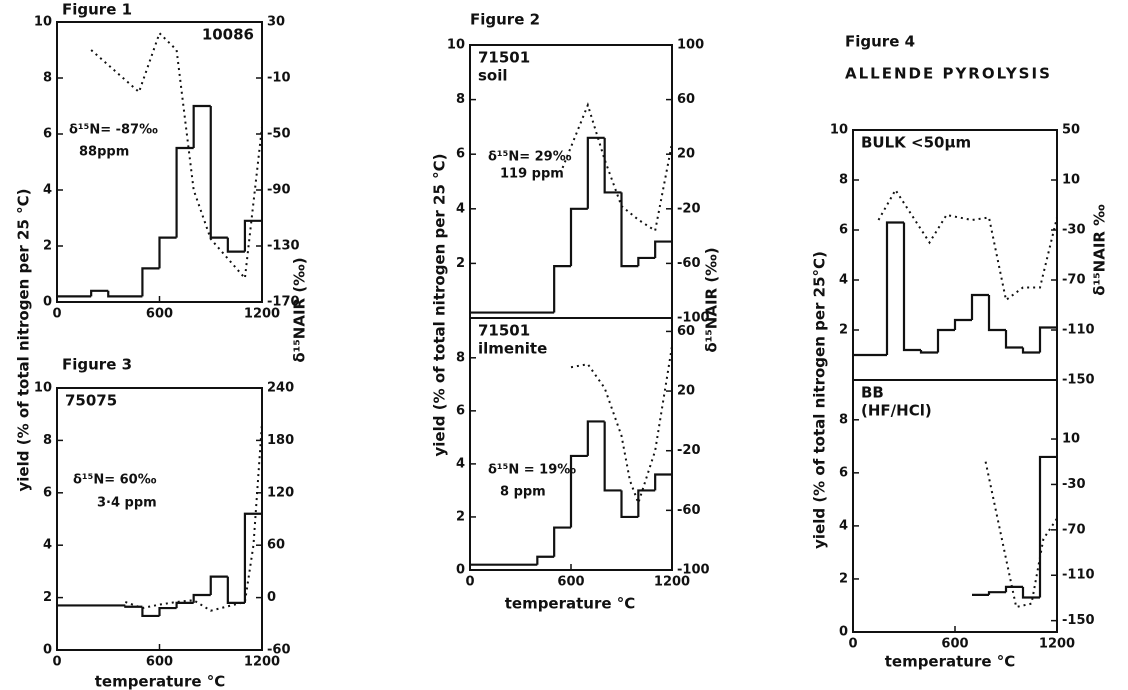 This screenshot has width=1128, height=690. I want to click on panel-label: BULK <50μm, so click(916, 143).